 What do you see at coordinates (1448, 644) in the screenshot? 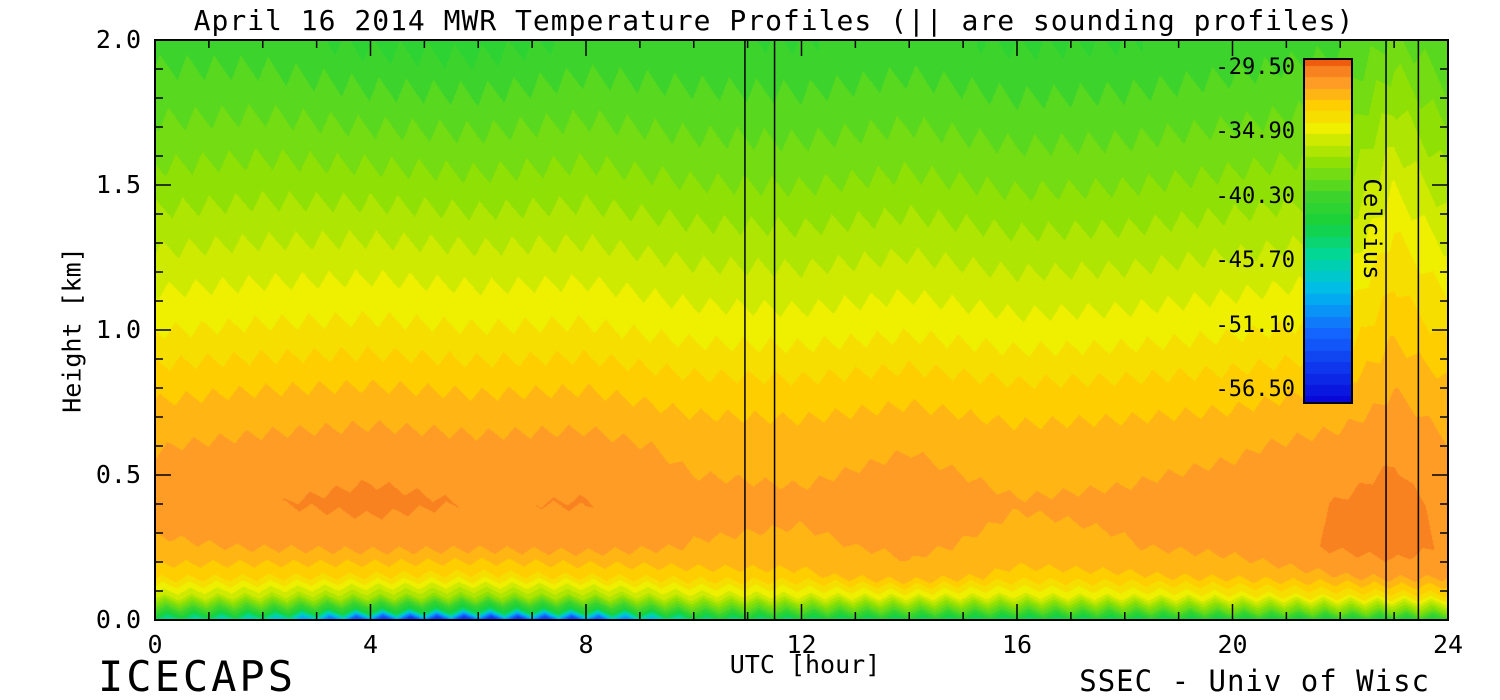
I see `x-tick-label: 24` at bounding box center [1448, 644].